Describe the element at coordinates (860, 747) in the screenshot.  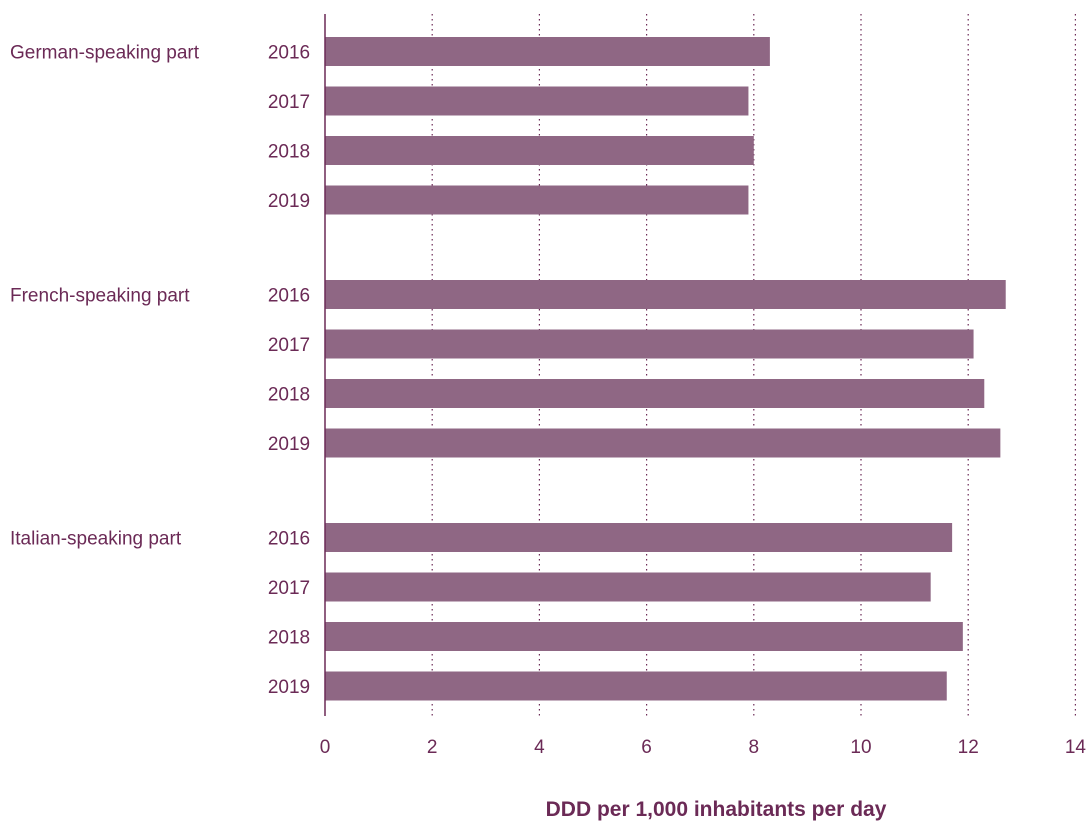
I see `x-tick-label: 10` at that location.